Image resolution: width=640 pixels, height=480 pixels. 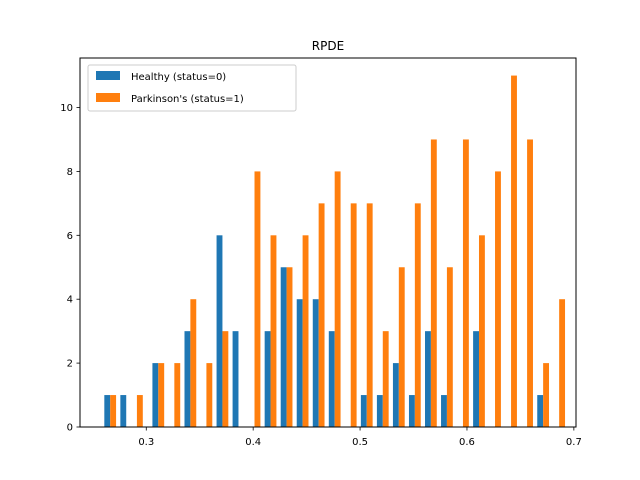 I want to click on chart-title: RPDE, so click(x=328, y=46).